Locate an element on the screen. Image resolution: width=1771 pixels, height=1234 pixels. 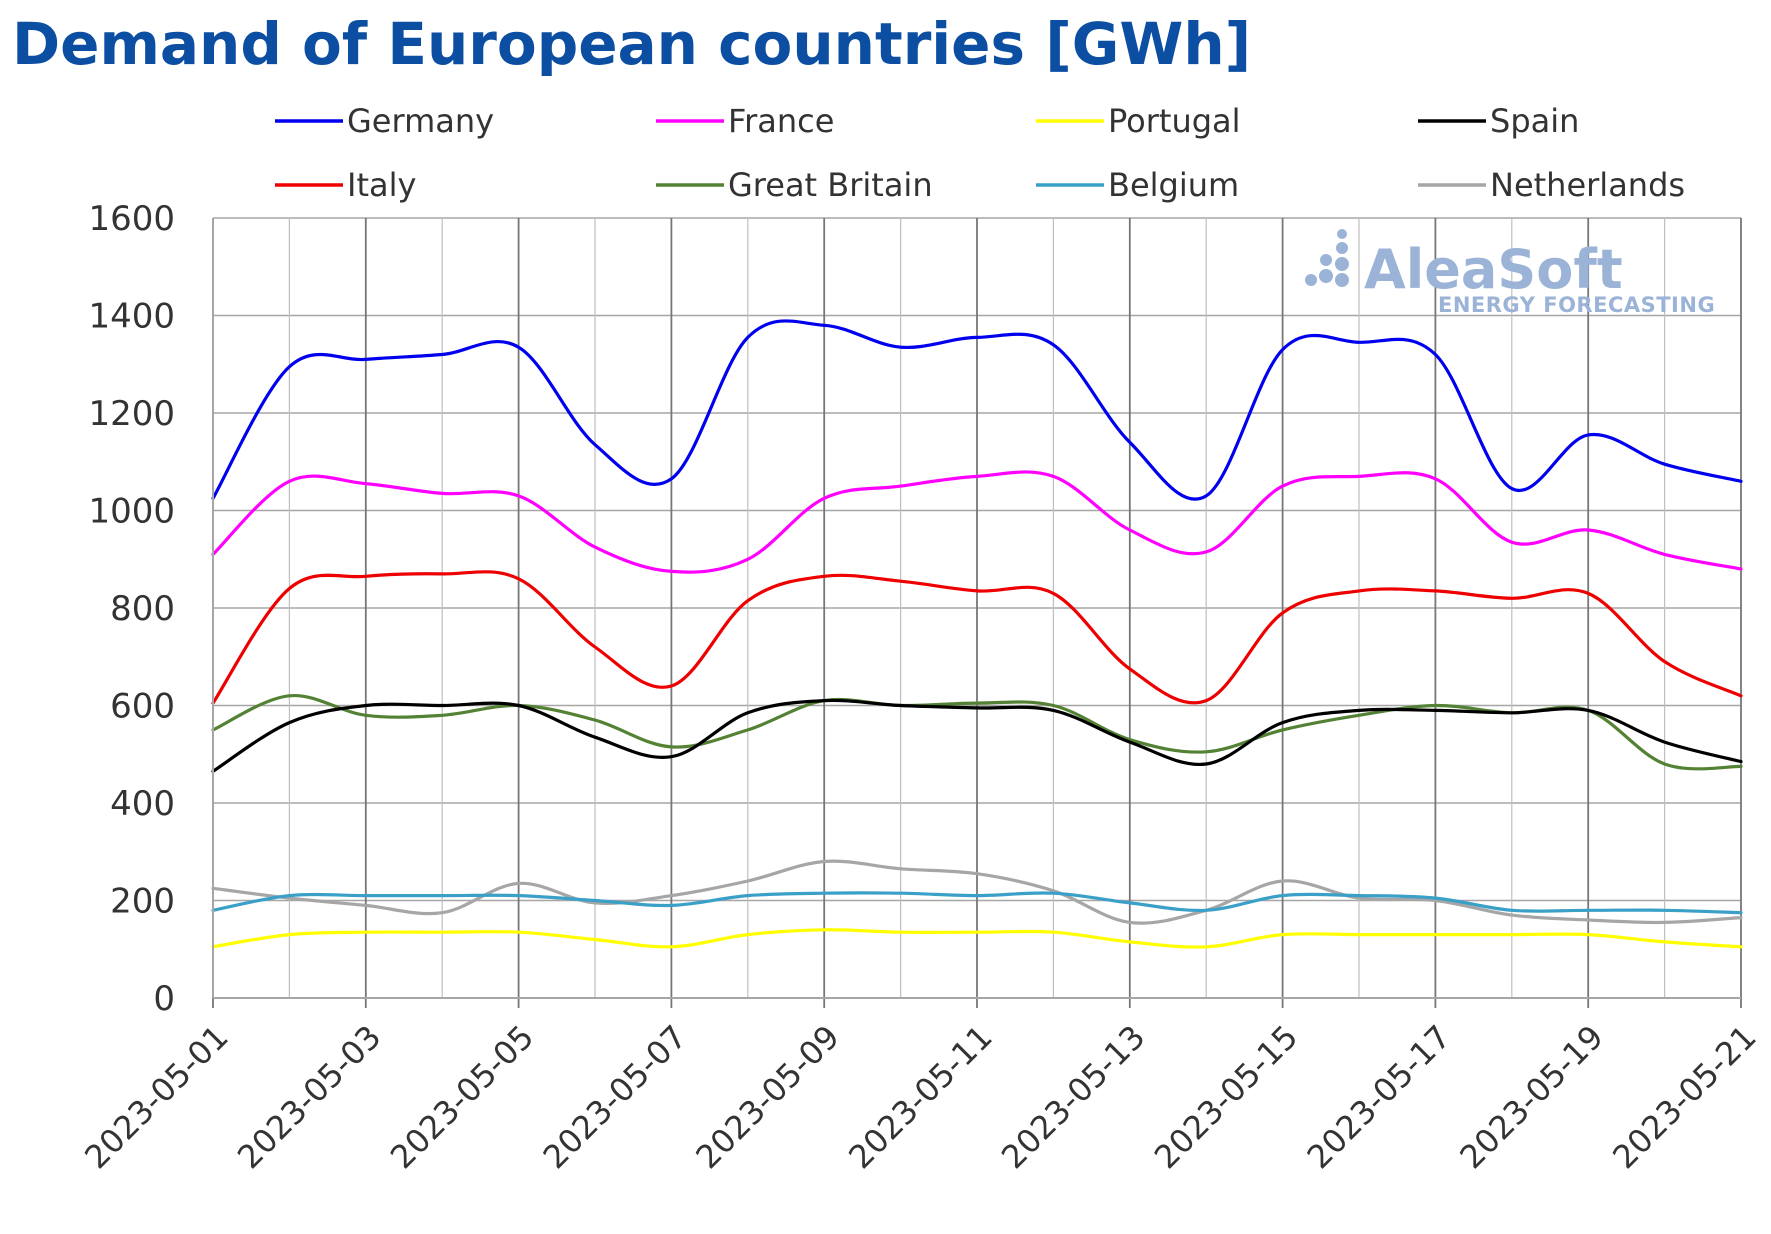
x-tick-label: 2023-05-17 is located at coordinates (1379, 1097).